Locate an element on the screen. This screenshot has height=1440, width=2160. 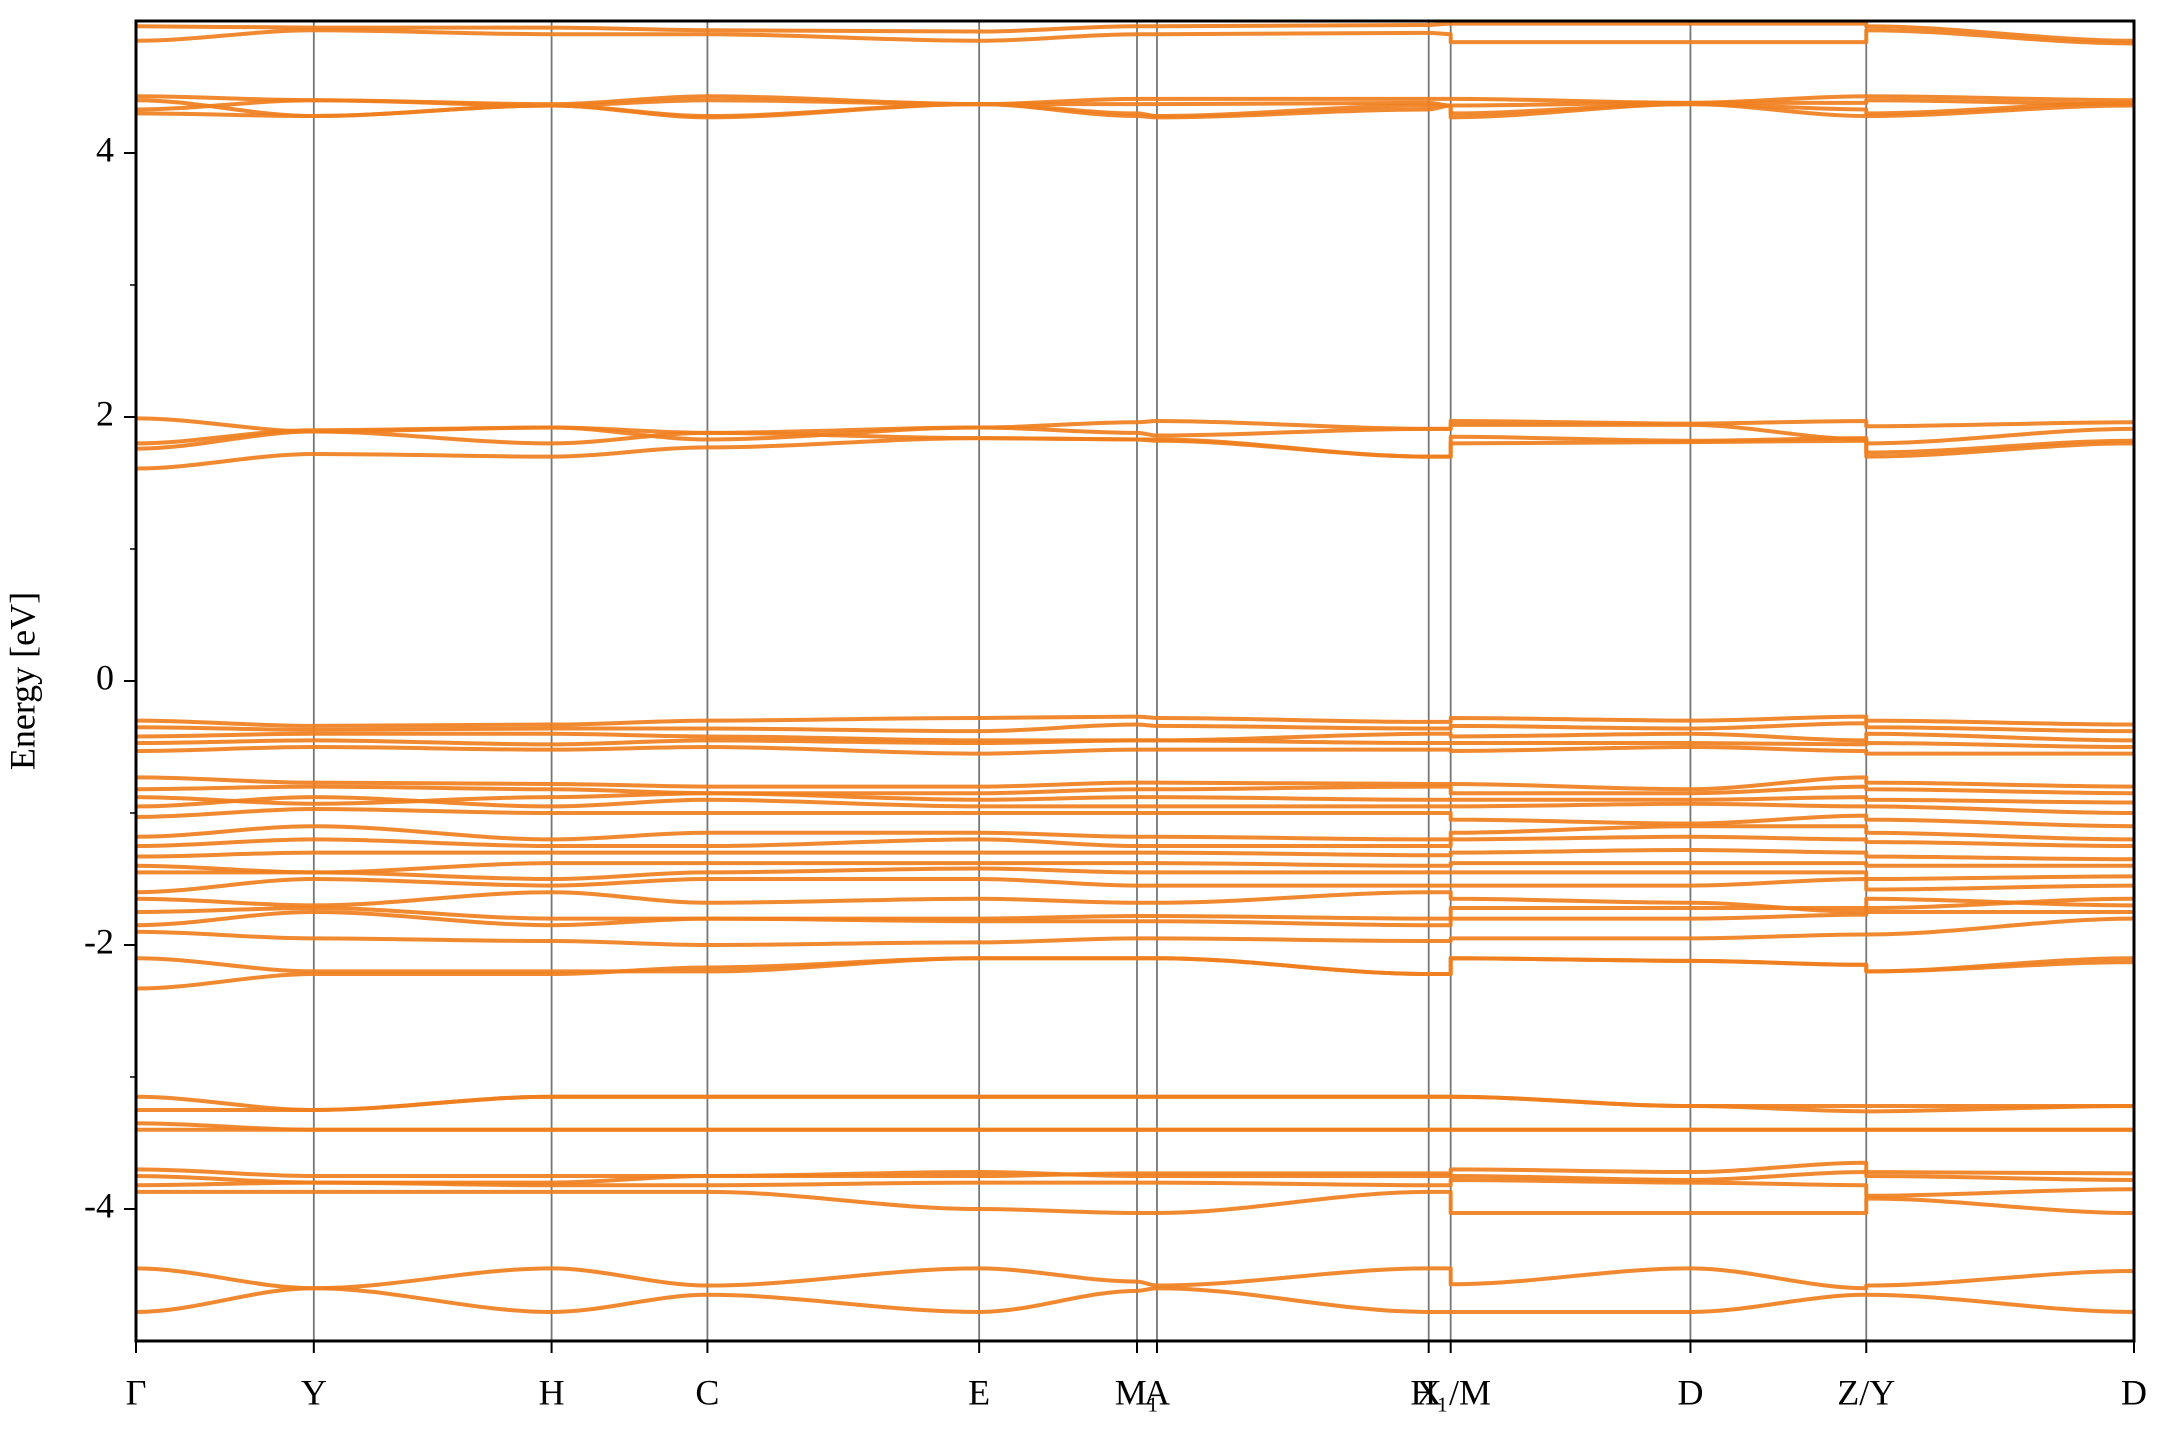
y-tick-label: 0 is located at coordinates (105, 677).